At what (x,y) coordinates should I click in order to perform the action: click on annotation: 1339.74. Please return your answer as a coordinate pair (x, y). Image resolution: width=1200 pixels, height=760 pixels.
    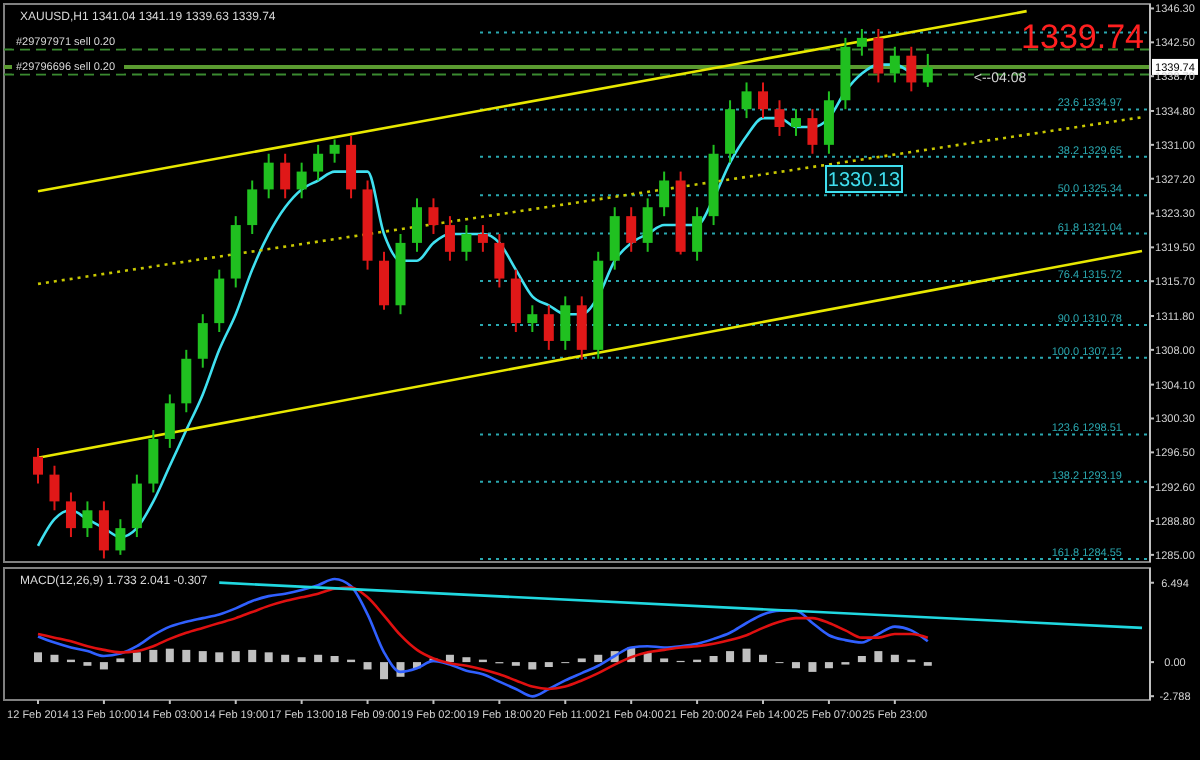
    Looking at the image, I should click on (1082, 37).